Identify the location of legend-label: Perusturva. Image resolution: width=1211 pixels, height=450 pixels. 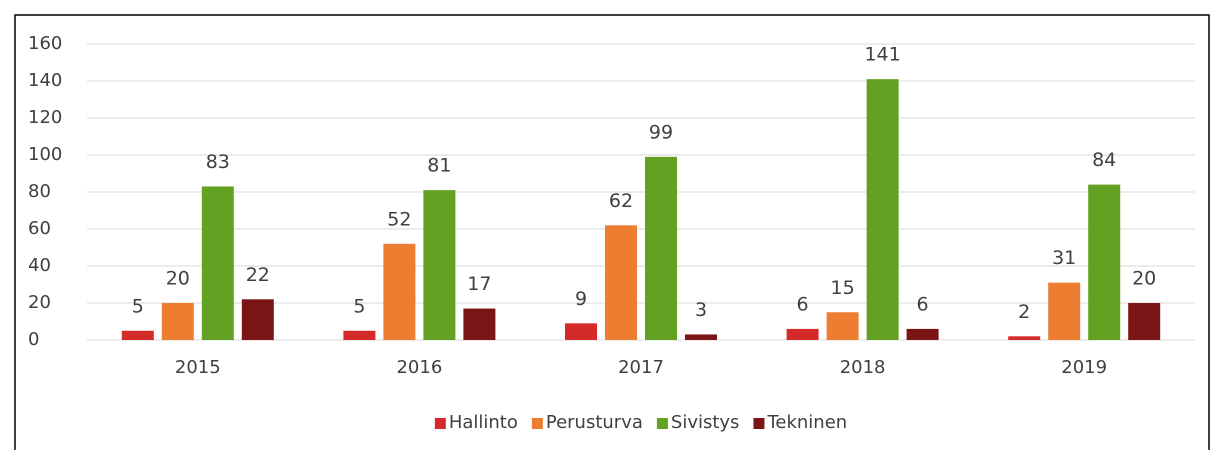
(594, 422).